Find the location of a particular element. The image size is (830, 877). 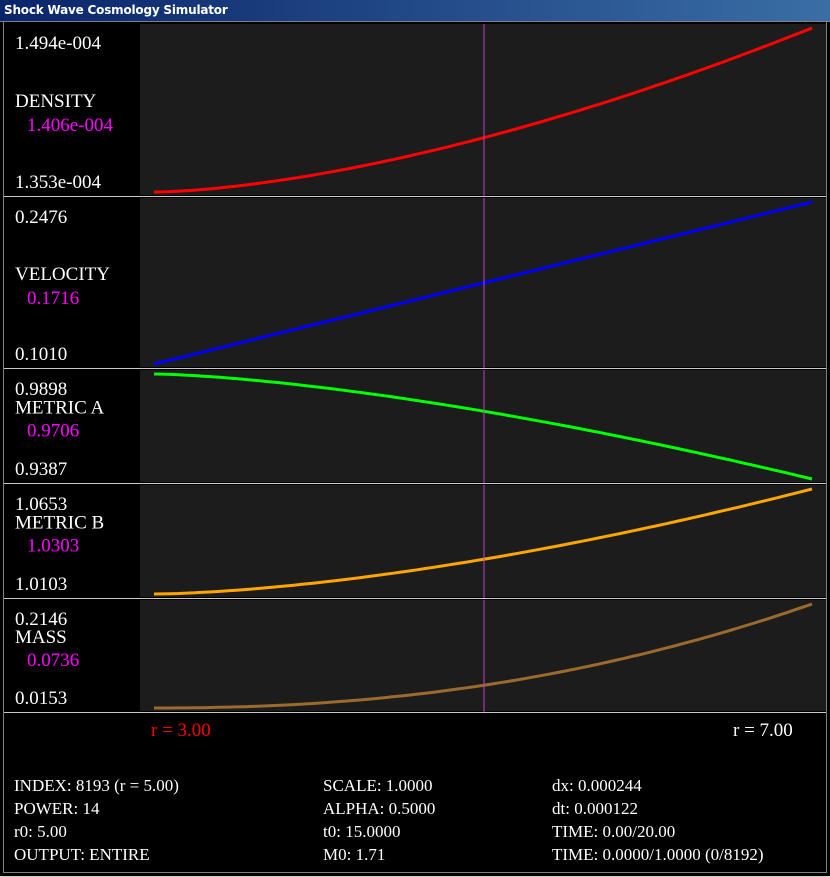

metric-b-plot-area is located at coordinates (483, 541).